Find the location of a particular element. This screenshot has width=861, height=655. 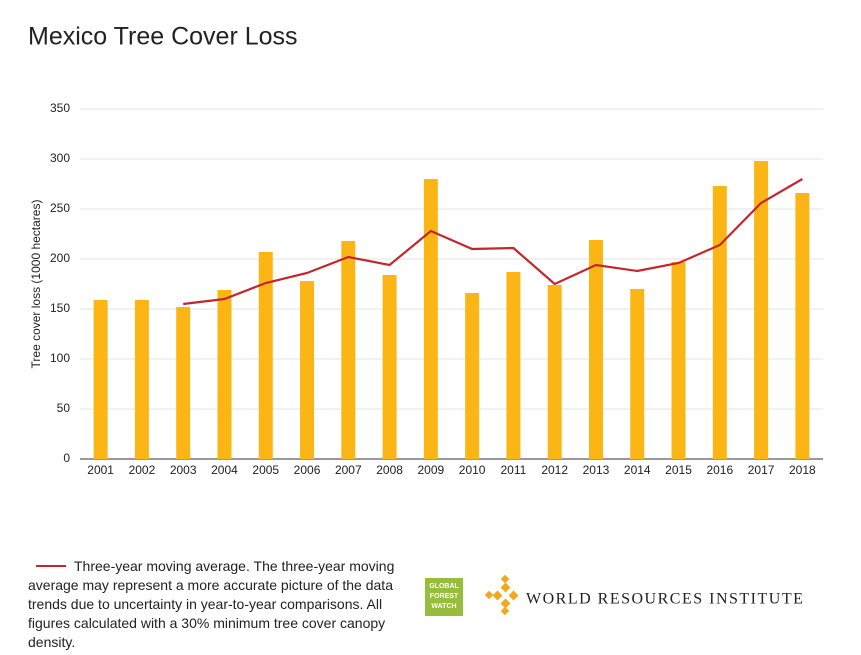

x-tick-label: 2008 is located at coordinates (389, 470).